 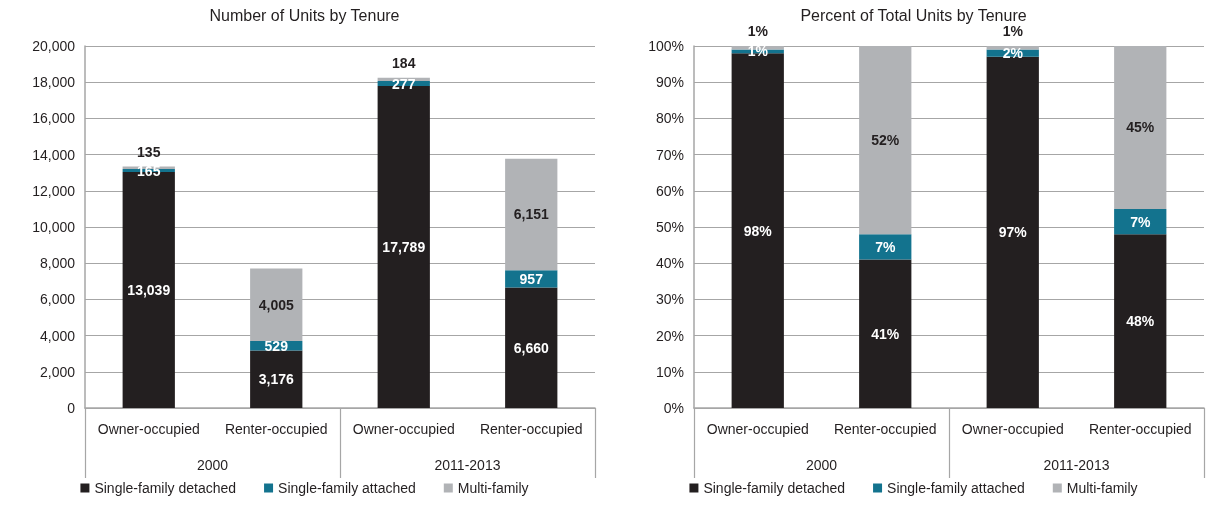 What do you see at coordinates (54, 46) in the screenshot?
I see `y-tick-label: 20,000` at bounding box center [54, 46].